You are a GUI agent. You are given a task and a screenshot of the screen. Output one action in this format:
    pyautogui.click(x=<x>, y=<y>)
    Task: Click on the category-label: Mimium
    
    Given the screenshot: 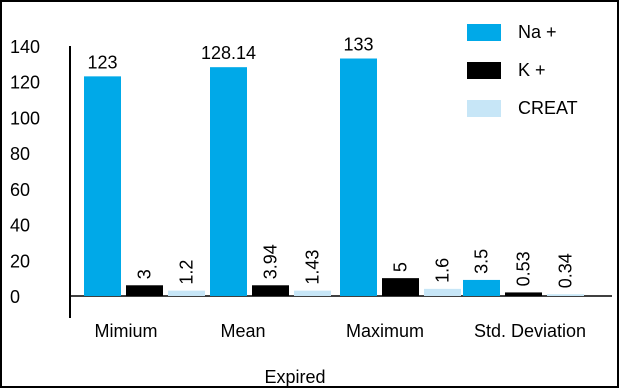 What is the action you would take?
    pyautogui.click(x=126, y=331)
    